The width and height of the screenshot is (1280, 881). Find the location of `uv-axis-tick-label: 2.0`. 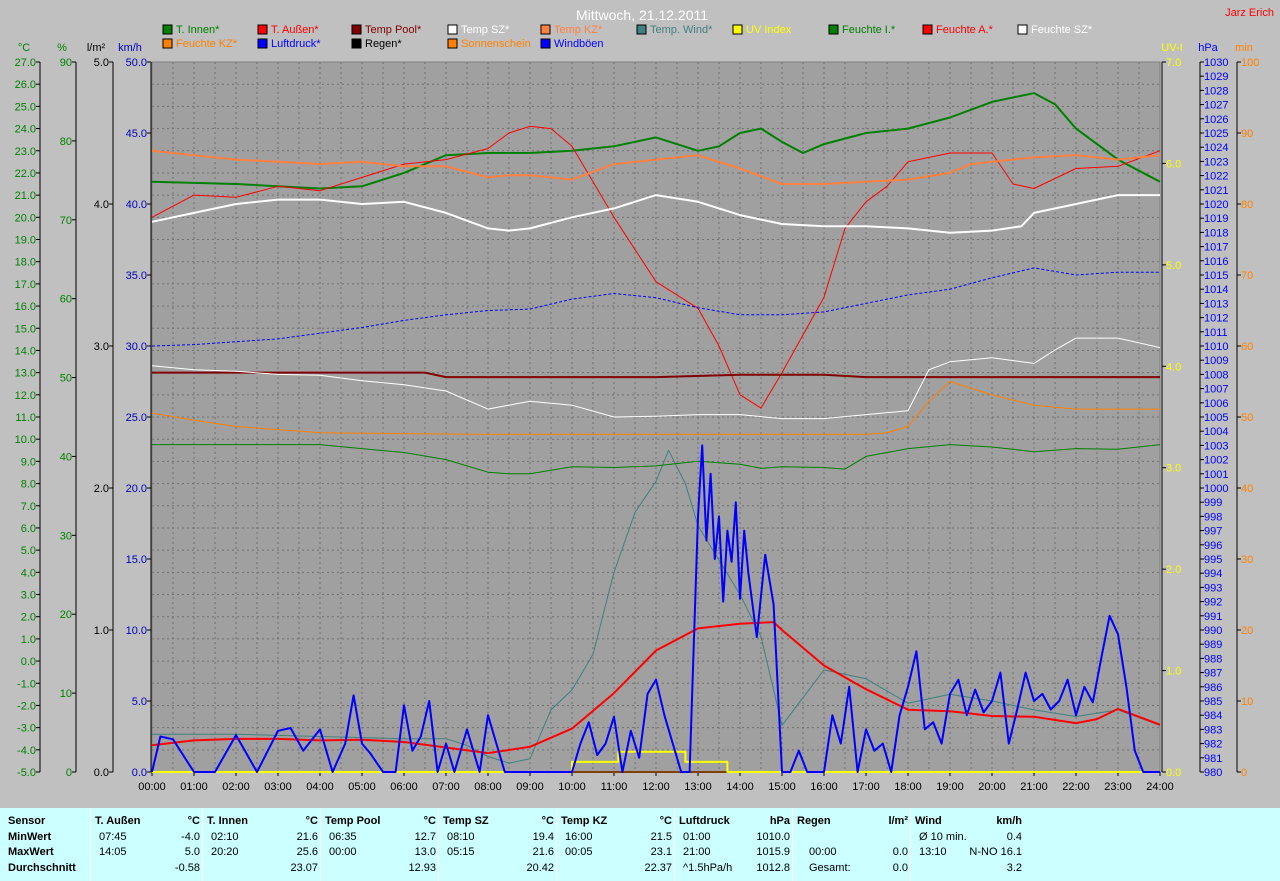

uv-axis-tick-label: 2.0 is located at coordinates (1173, 570).